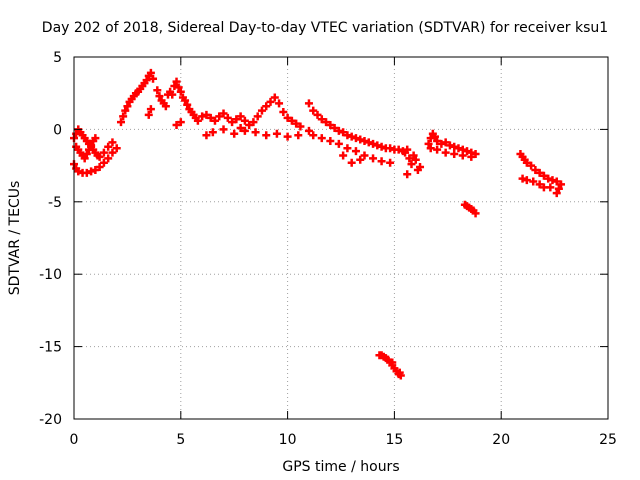  I want to click on series-segment-2-4h-rise, so click(137, 97).